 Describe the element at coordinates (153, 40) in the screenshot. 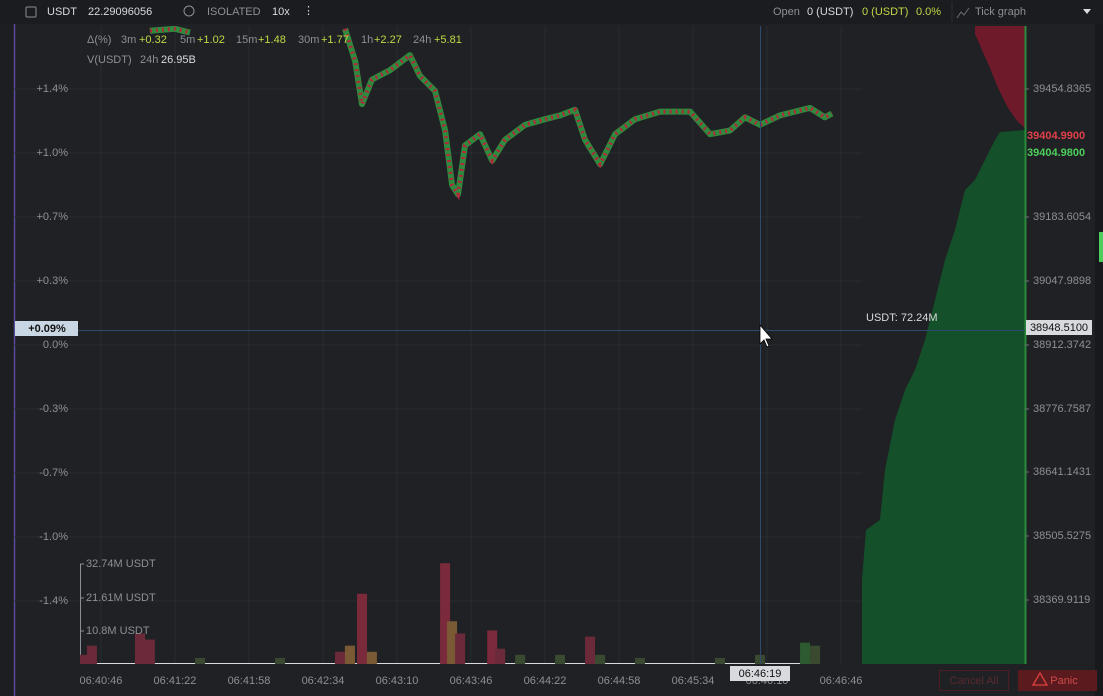

I see `change-value: +0.32` at that location.